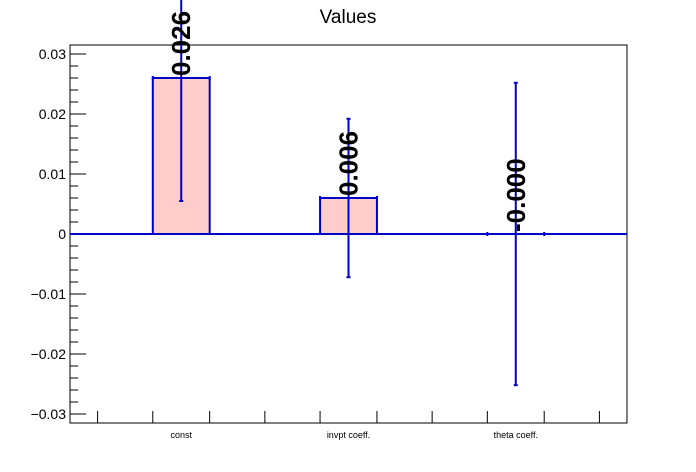 The height and width of the screenshot is (472, 696). What do you see at coordinates (181, 435) in the screenshot?
I see `x-category-label: const` at bounding box center [181, 435].